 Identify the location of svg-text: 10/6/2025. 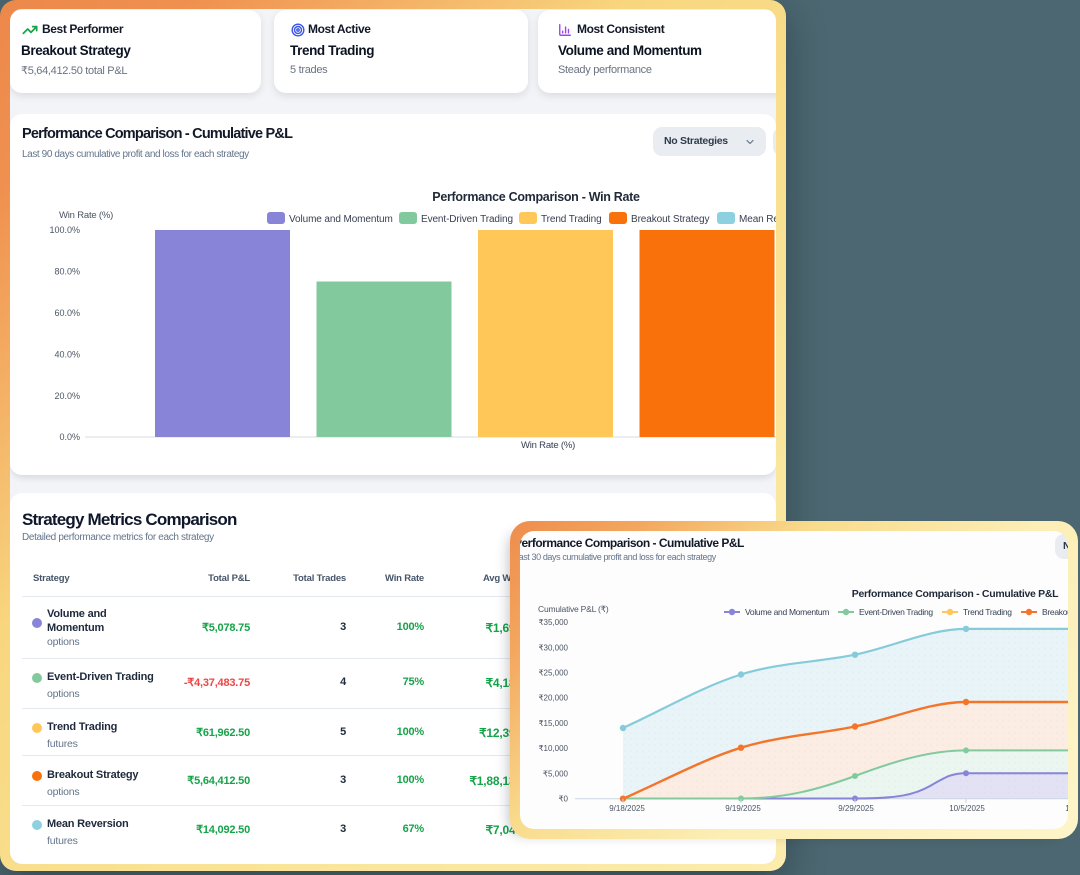
(1066, 808).